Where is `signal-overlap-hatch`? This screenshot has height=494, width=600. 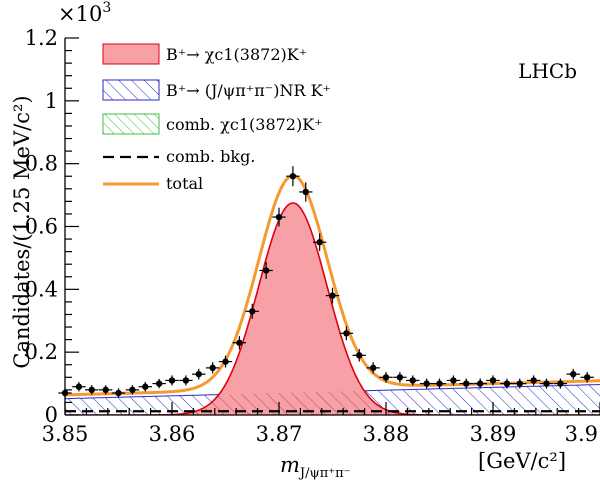 signal-overlap-hatch is located at coordinates (332, 402).